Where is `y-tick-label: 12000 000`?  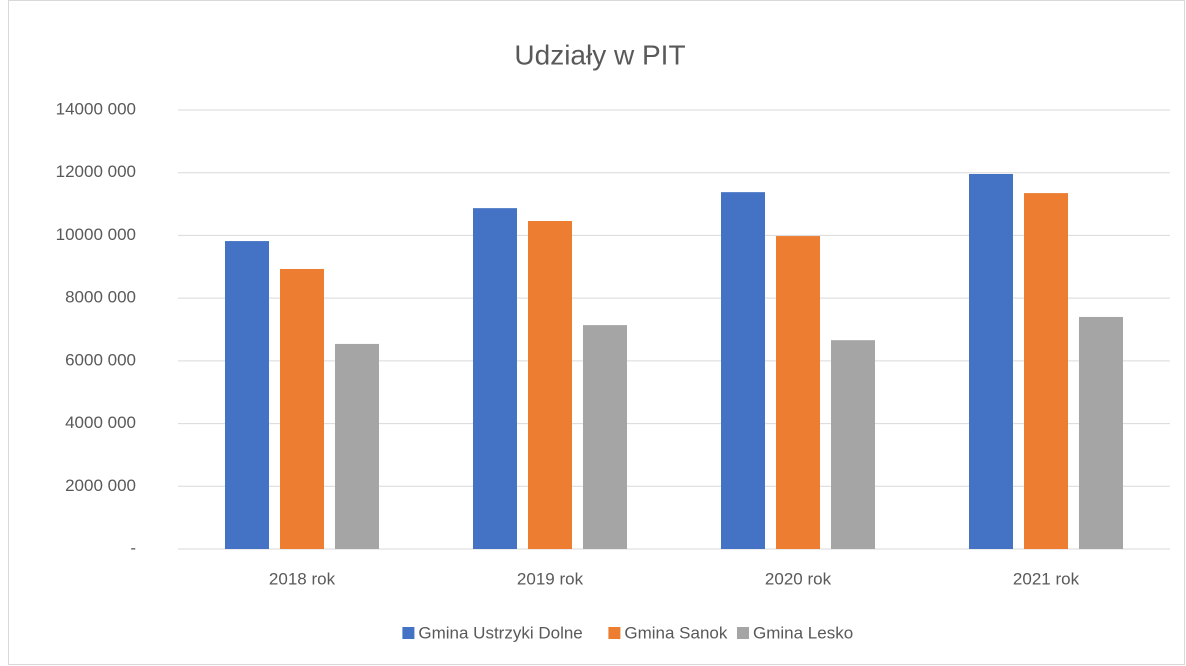 y-tick-label: 12000 000 is located at coordinates (96, 171).